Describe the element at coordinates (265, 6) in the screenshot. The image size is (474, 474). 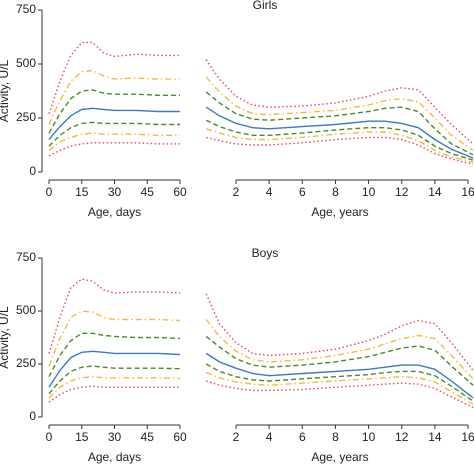
I see `panel-title: Girls` at that location.